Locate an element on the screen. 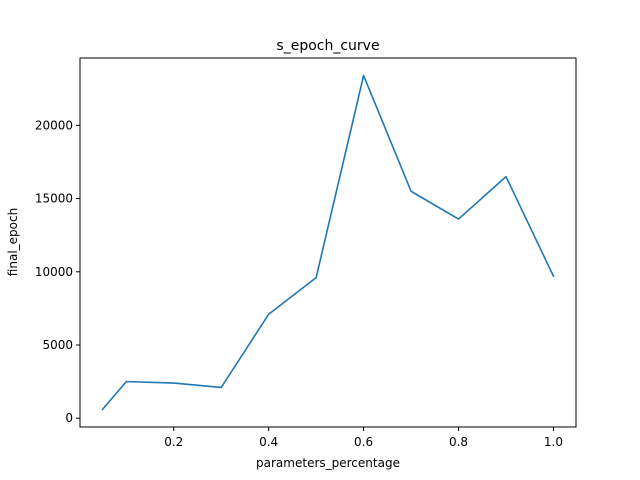  x-tick-label: 0.6 is located at coordinates (363, 442).